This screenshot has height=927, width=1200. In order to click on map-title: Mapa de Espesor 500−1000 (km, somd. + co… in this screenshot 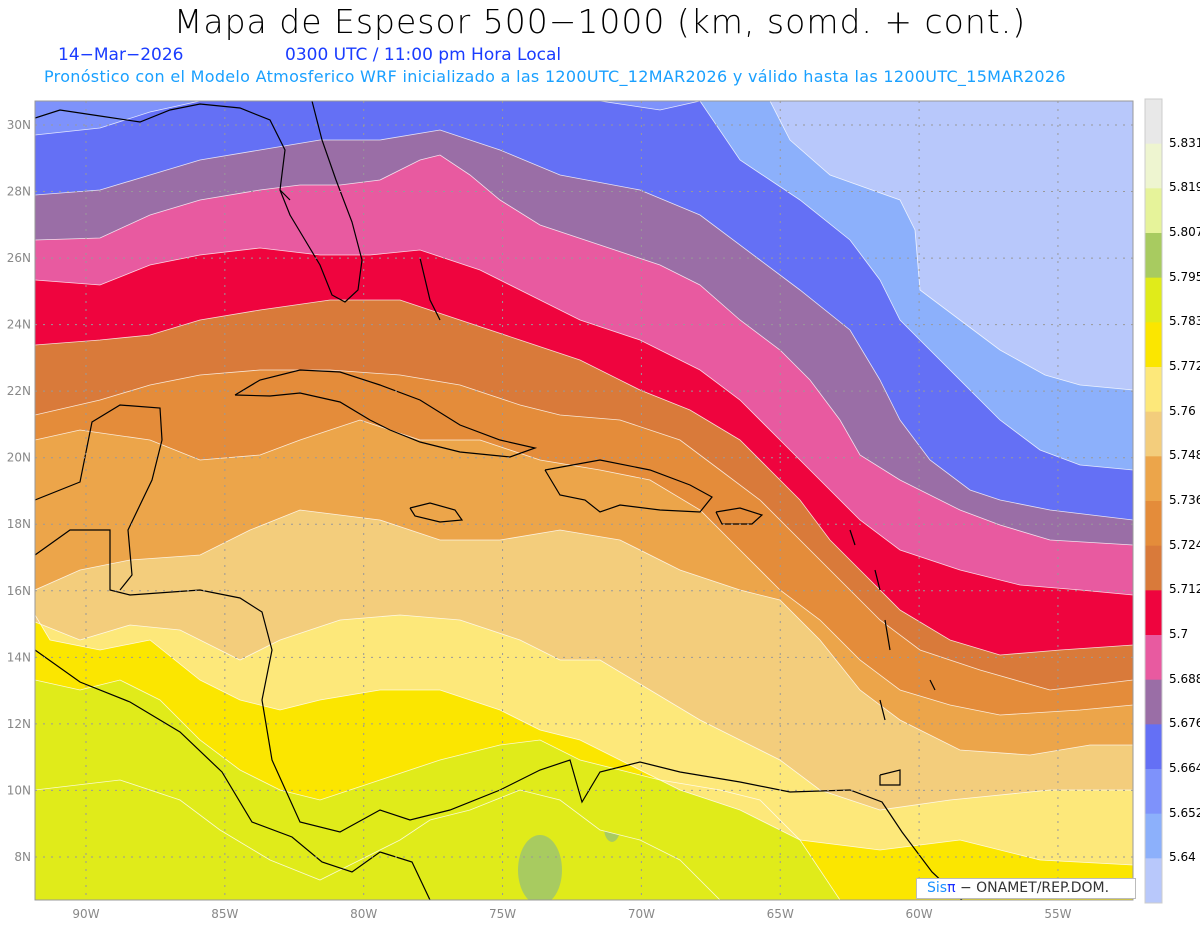, I will do `click(600, 21)`.